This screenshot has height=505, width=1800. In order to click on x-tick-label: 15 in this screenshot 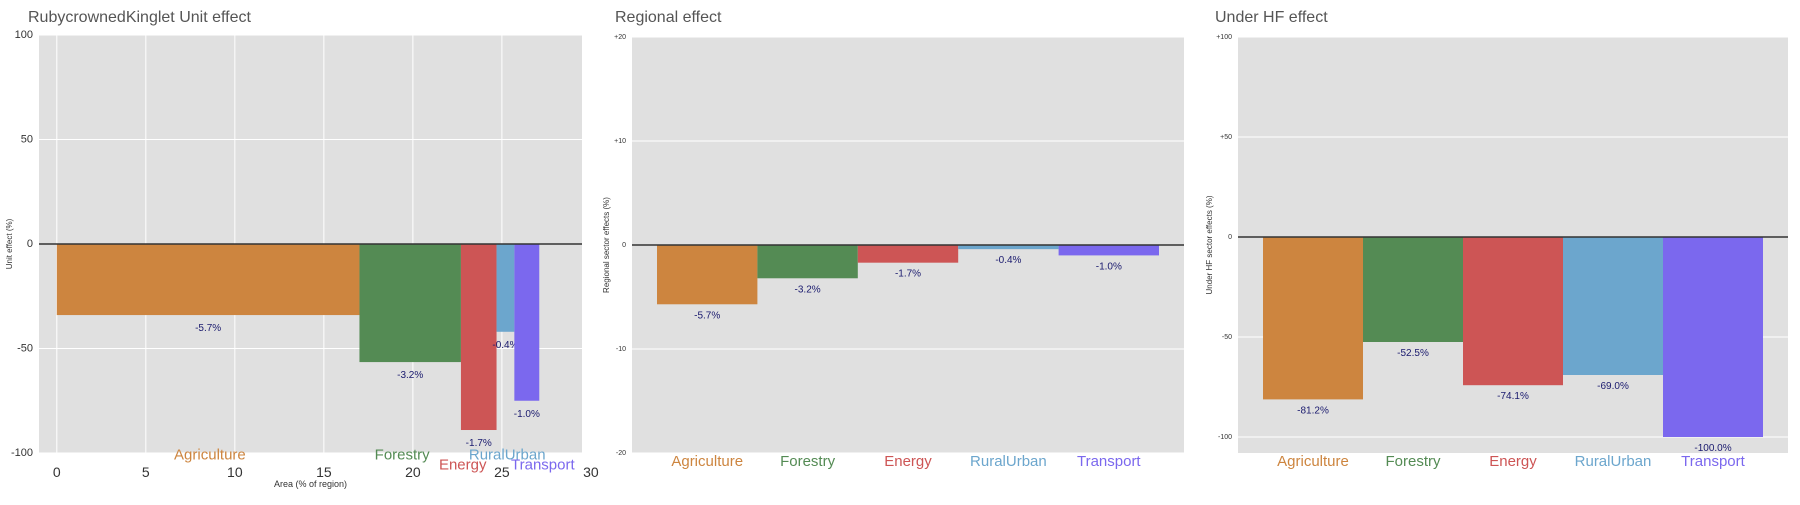, I will do `click(324, 472)`.